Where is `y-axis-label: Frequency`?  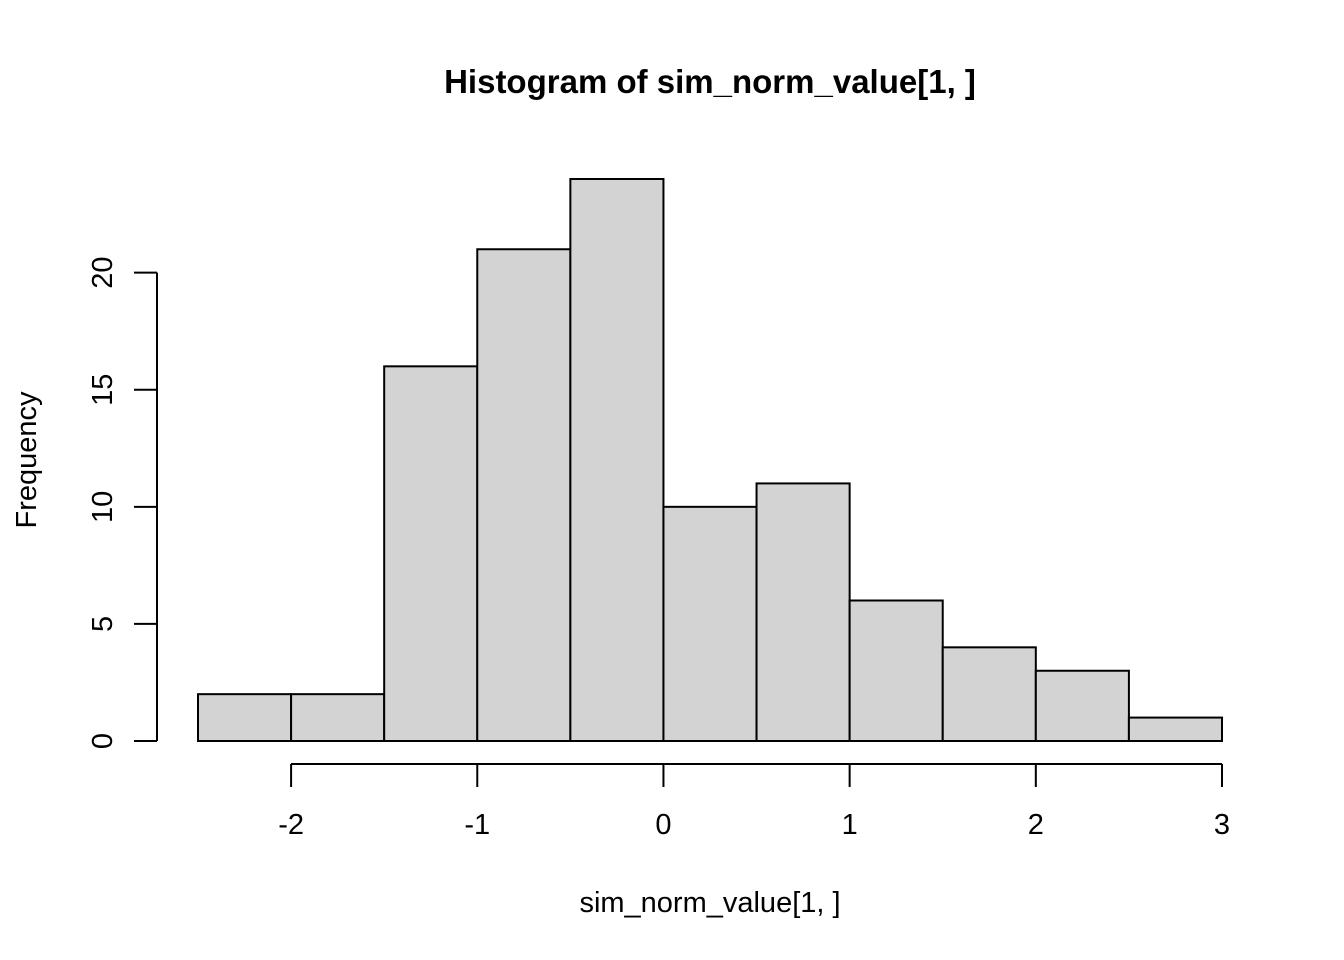 y-axis-label: Frequency is located at coordinates (27, 460).